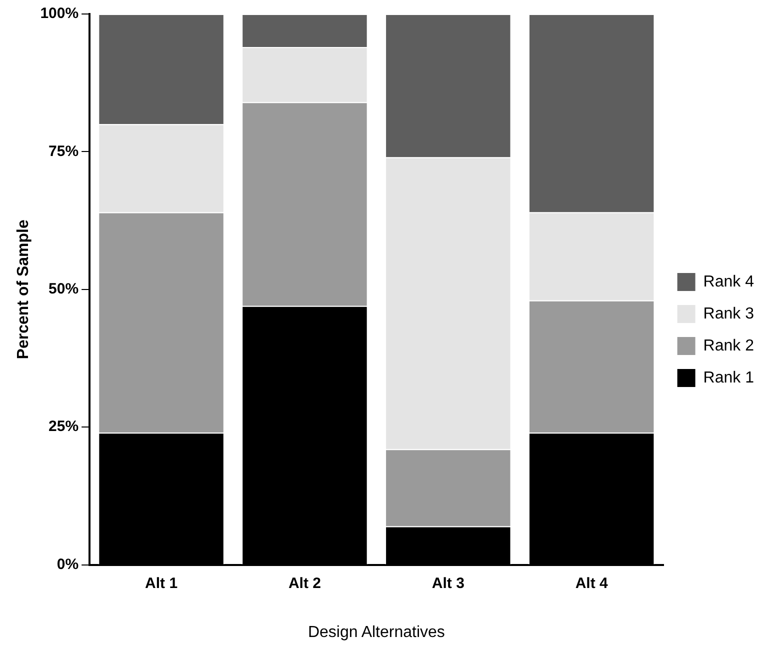 The width and height of the screenshot is (784, 656). I want to click on y-tick-label: 25%, so click(63, 427).